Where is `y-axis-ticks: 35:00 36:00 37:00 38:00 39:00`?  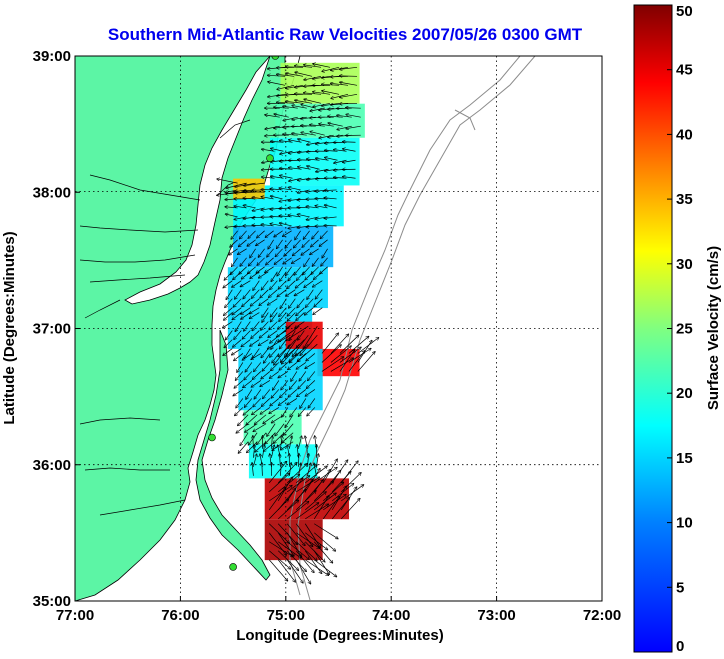
y-axis-ticks: 35:00 36:00 37:00 38:00 39:00 is located at coordinates (56, 329).